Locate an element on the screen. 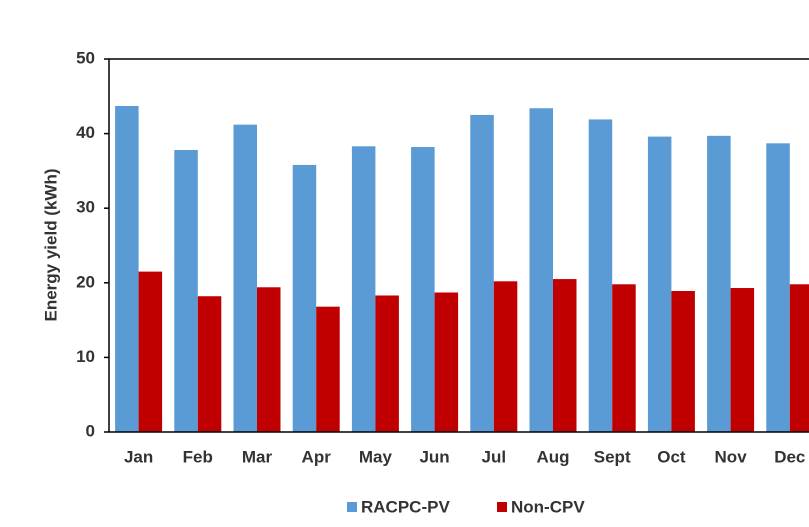 The image size is (809, 527). x-tick-label: Jun is located at coordinates (434, 456).